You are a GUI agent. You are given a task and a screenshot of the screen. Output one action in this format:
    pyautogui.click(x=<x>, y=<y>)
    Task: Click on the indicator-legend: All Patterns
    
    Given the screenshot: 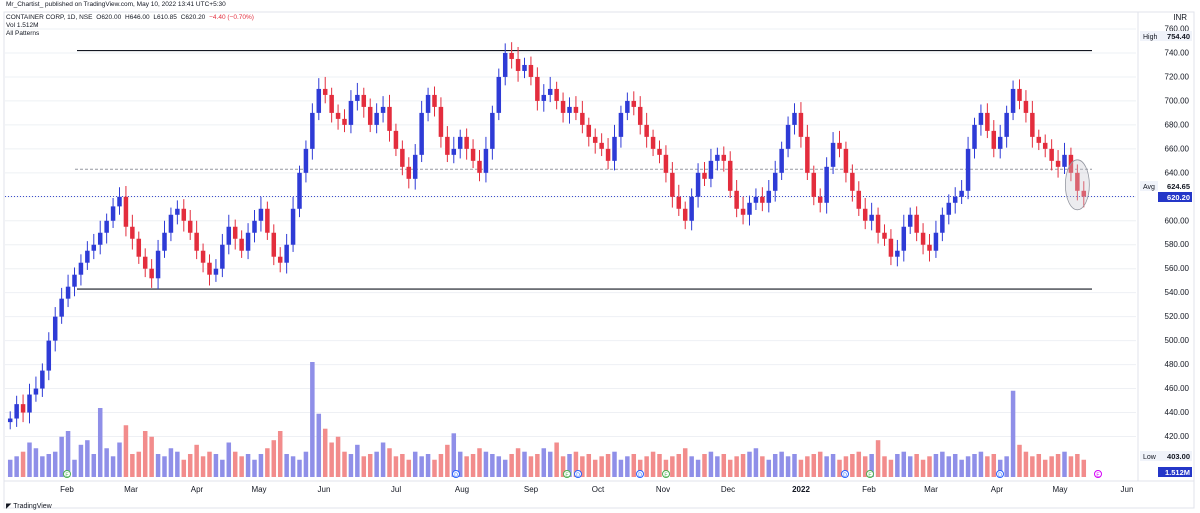 What is the action you would take?
    pyautogui.click(x=23, y=33)
    